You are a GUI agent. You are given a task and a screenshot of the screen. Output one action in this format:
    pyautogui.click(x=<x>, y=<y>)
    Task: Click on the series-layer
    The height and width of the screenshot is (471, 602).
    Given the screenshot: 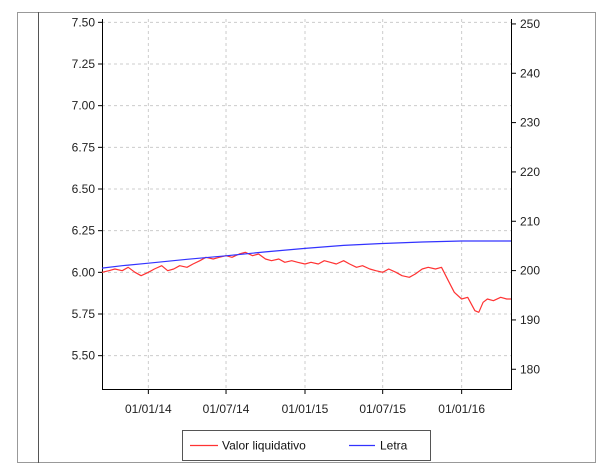 What is the action you would take?
    pyautogui.click(x=306, y=276)
    